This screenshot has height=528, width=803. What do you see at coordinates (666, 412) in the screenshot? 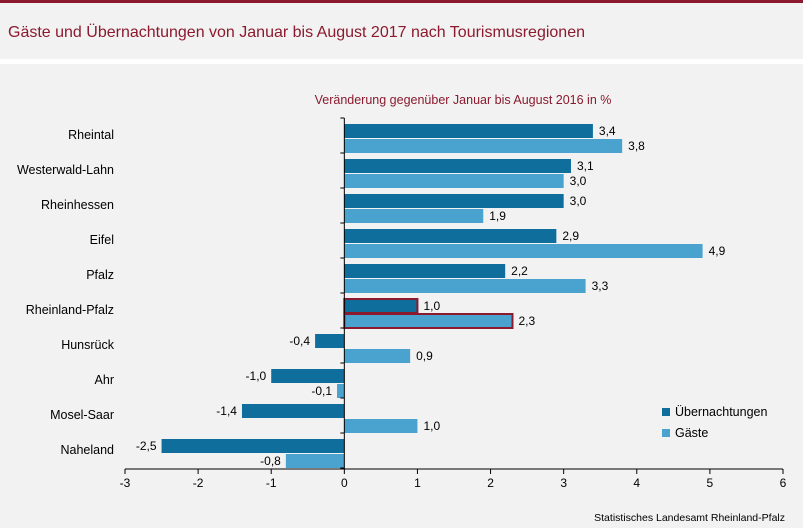
I see `legend-swatch-uebernachtungen` at bounding box center [666, 412].